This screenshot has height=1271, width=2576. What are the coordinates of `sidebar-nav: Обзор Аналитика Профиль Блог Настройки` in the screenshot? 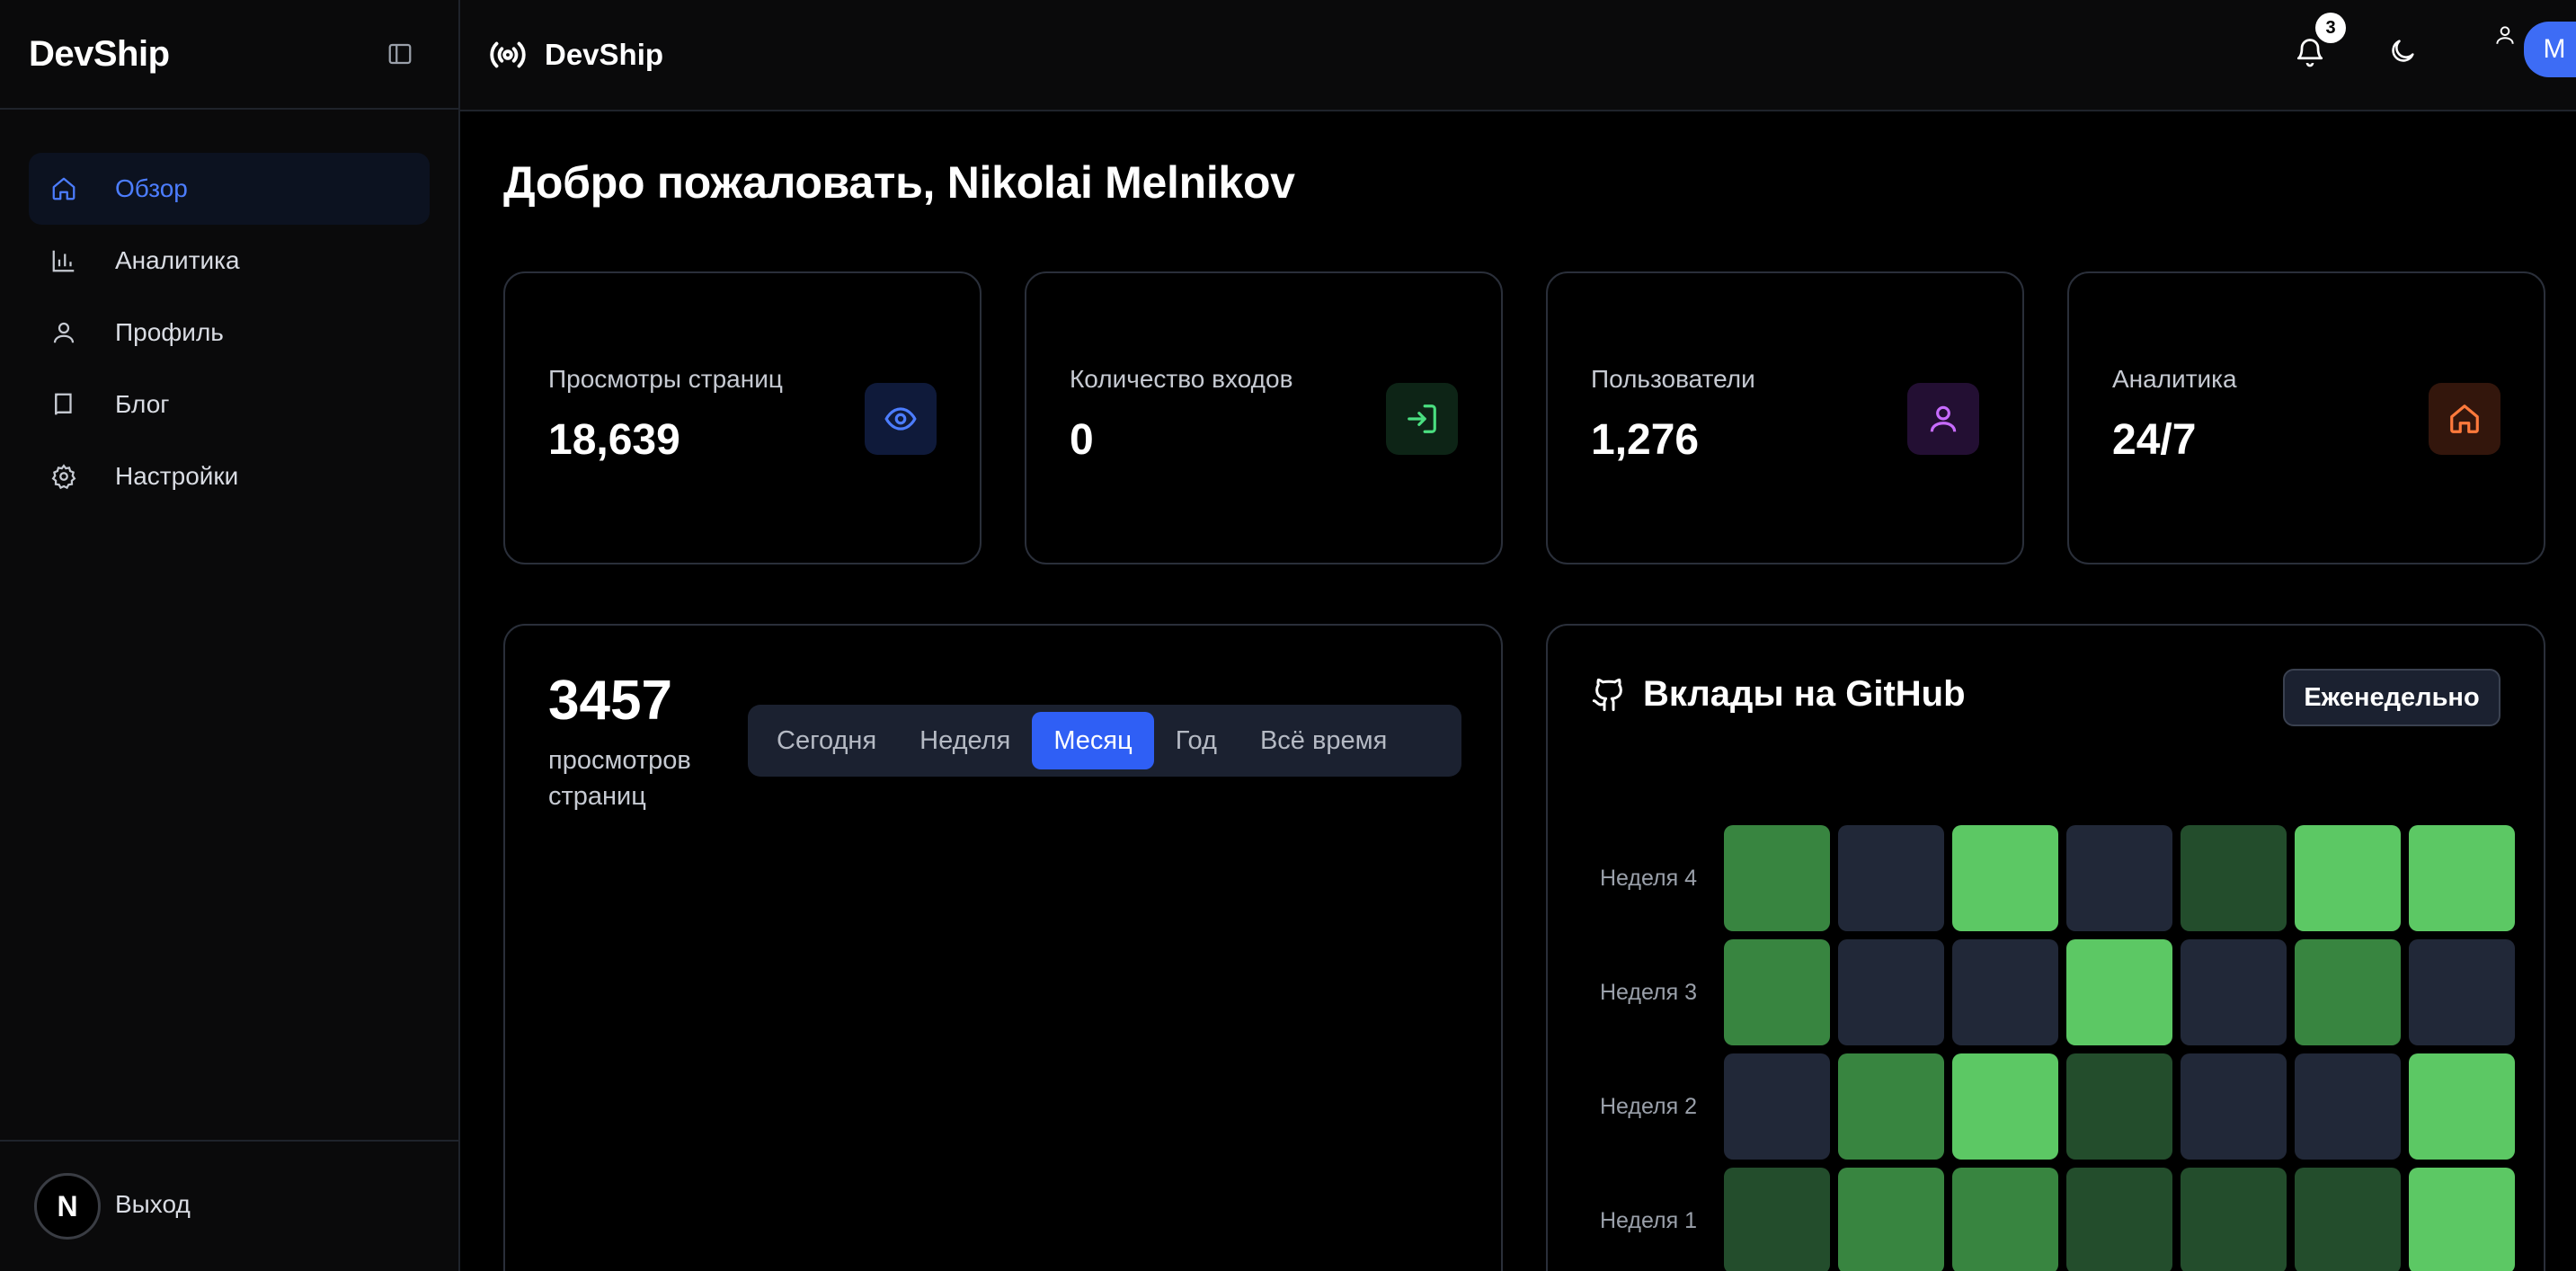 It's located at (229, 311).